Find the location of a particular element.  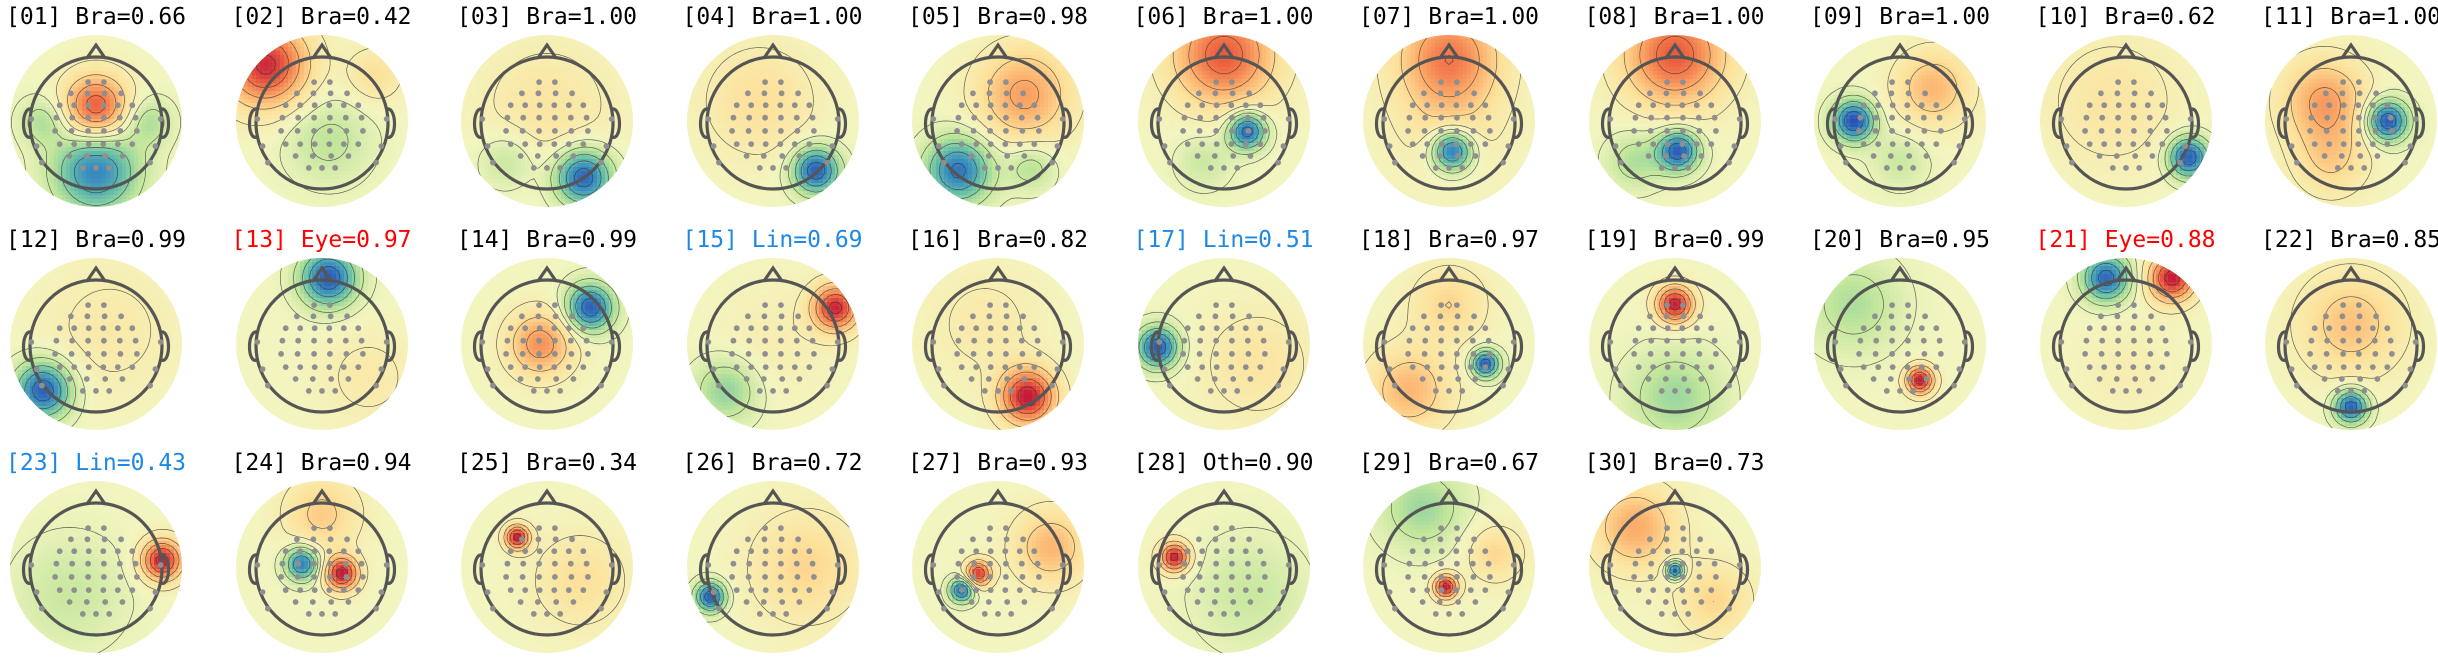

component-cell: [17] Lin=0.51 is located at coordinates (1247, 336).